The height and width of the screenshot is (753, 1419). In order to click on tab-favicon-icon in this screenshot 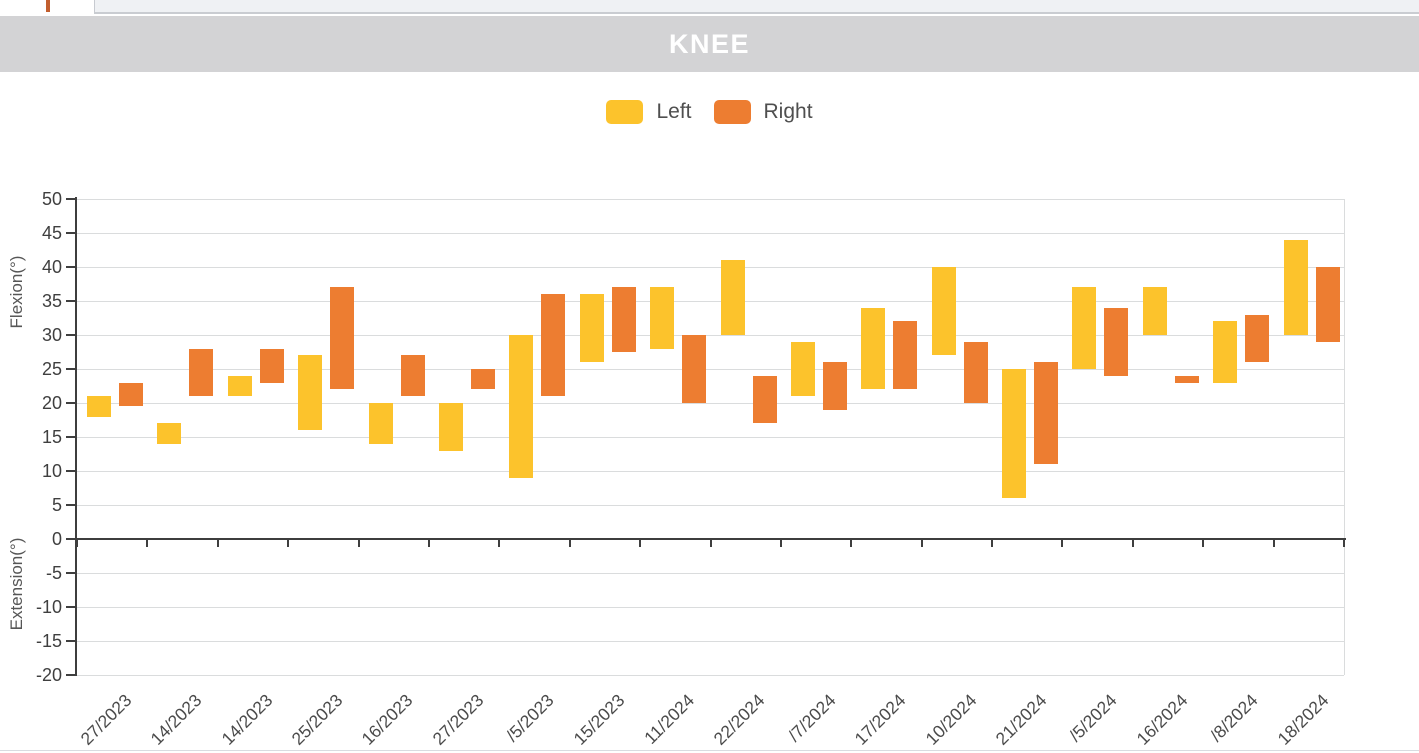, I will do `click(48, 6)`.